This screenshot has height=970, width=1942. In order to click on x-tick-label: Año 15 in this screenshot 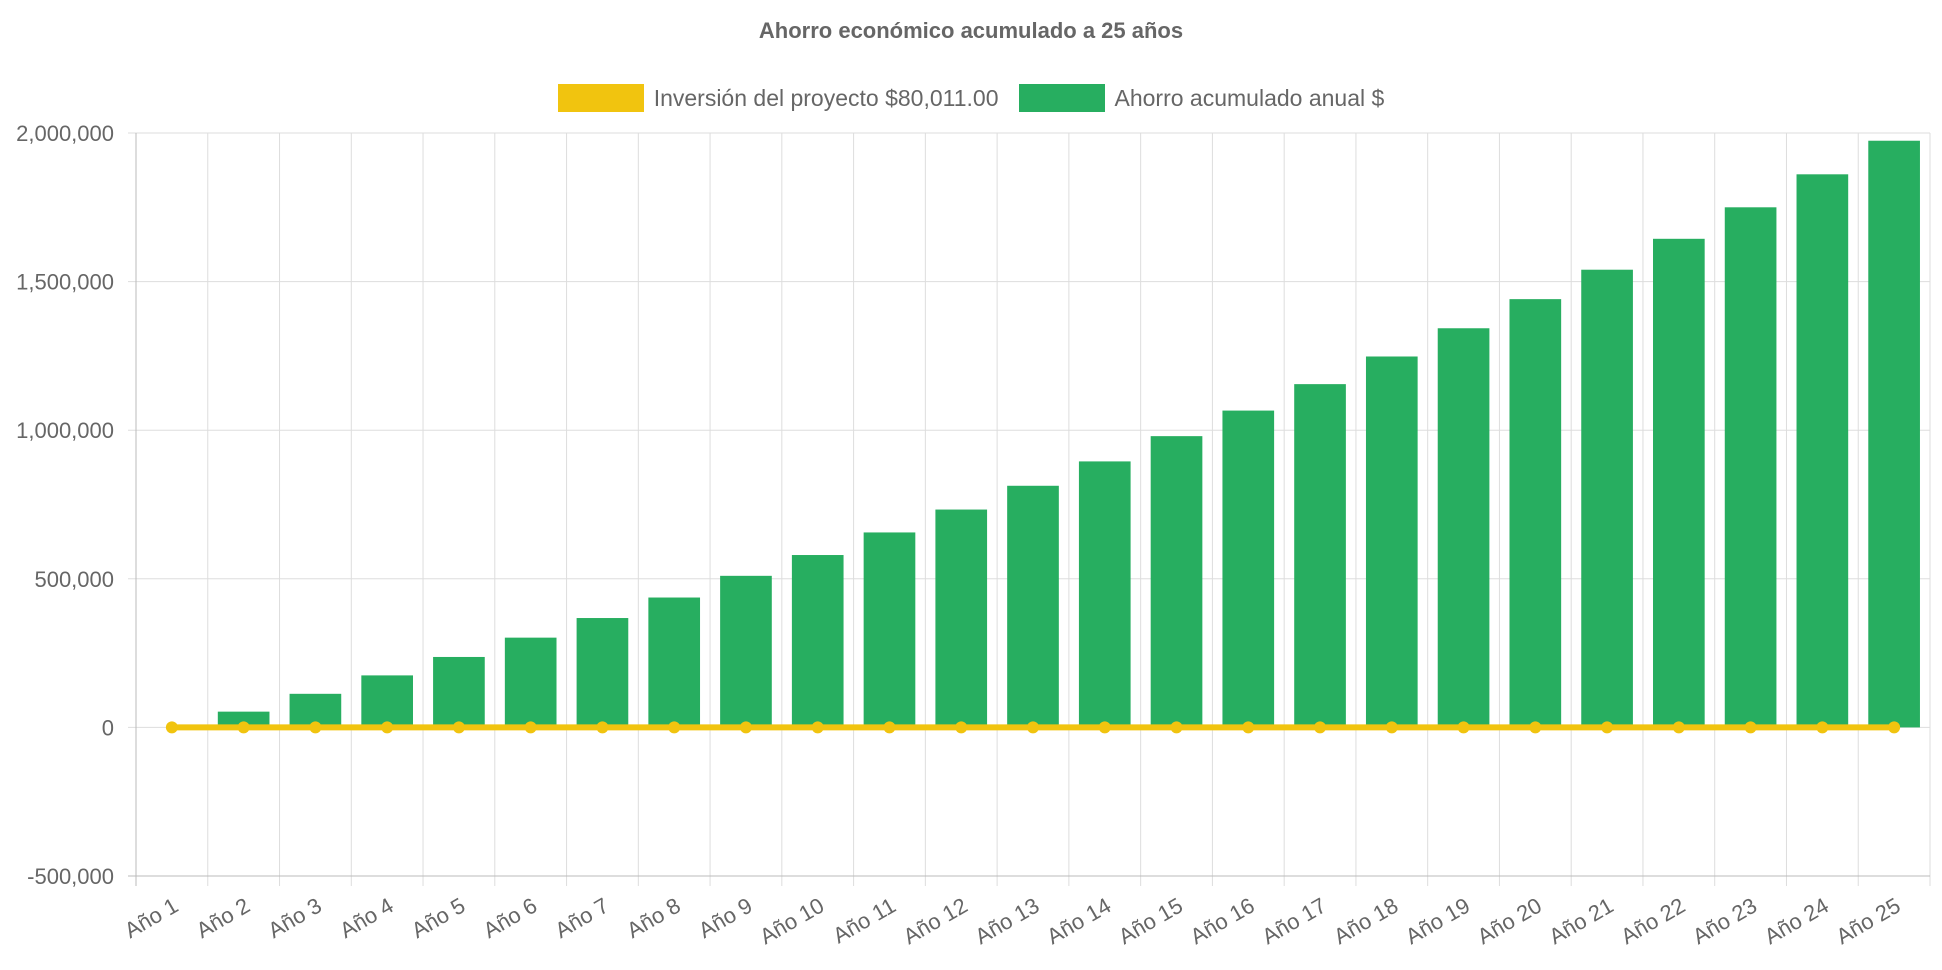, I will do `click(1150, 921)`.